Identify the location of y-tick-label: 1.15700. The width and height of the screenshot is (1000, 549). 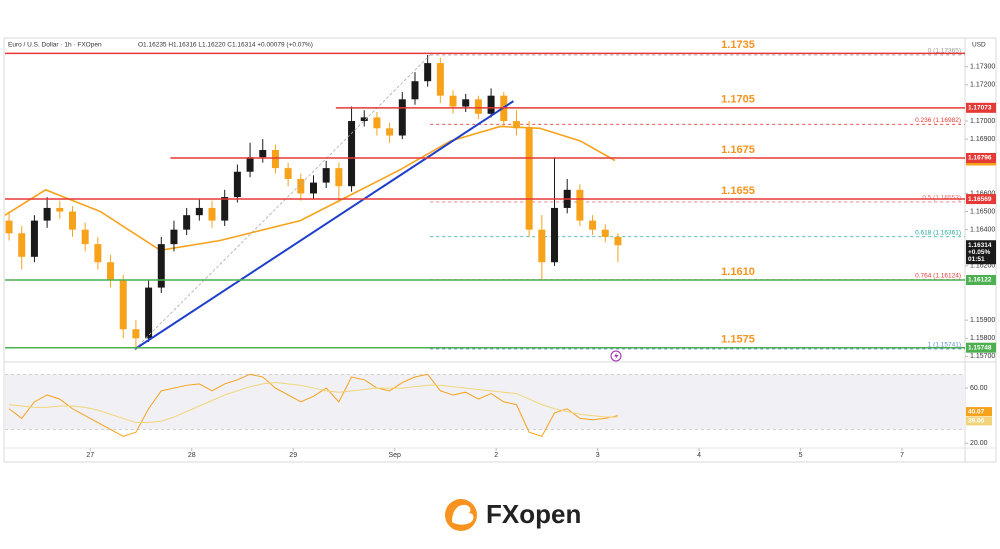
(982, 356).